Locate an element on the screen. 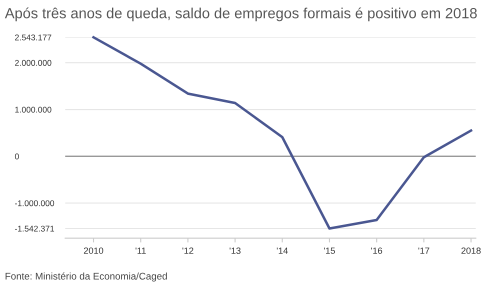  y-tick-label: 2.000.000 is located at coordinates (33, 63).